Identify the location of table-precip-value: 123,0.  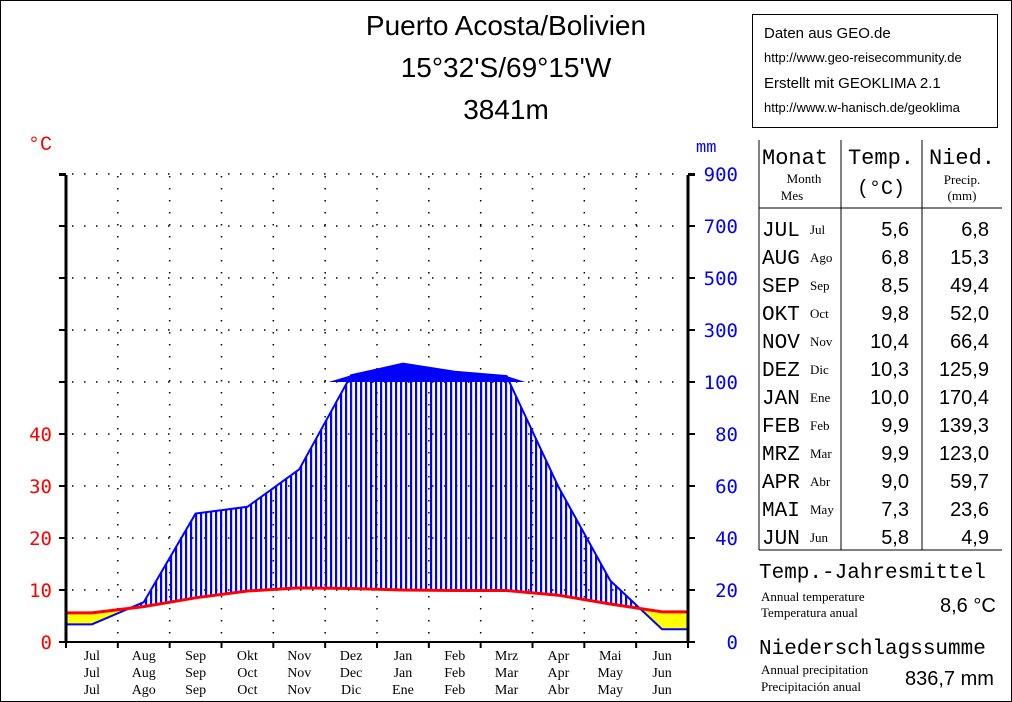
(964, 454).